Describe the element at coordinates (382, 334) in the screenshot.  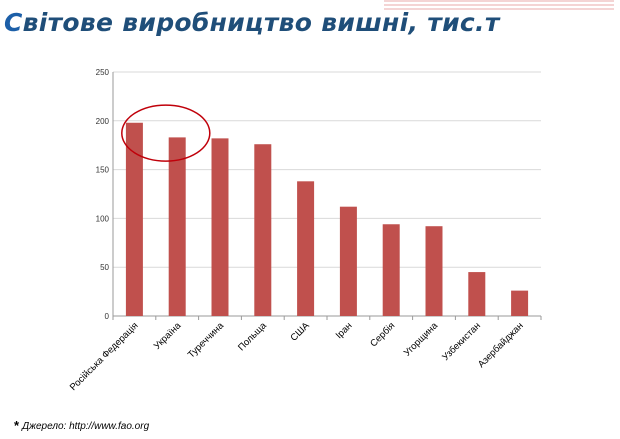
I see `x-tick-label: Сербія` at that location.